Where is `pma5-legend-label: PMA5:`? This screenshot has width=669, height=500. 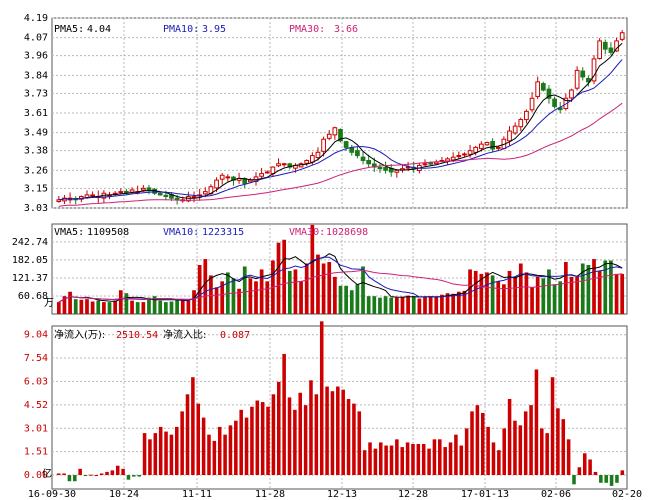
pma5-legend-label: PMA5: is located at coordinates (69, 29).